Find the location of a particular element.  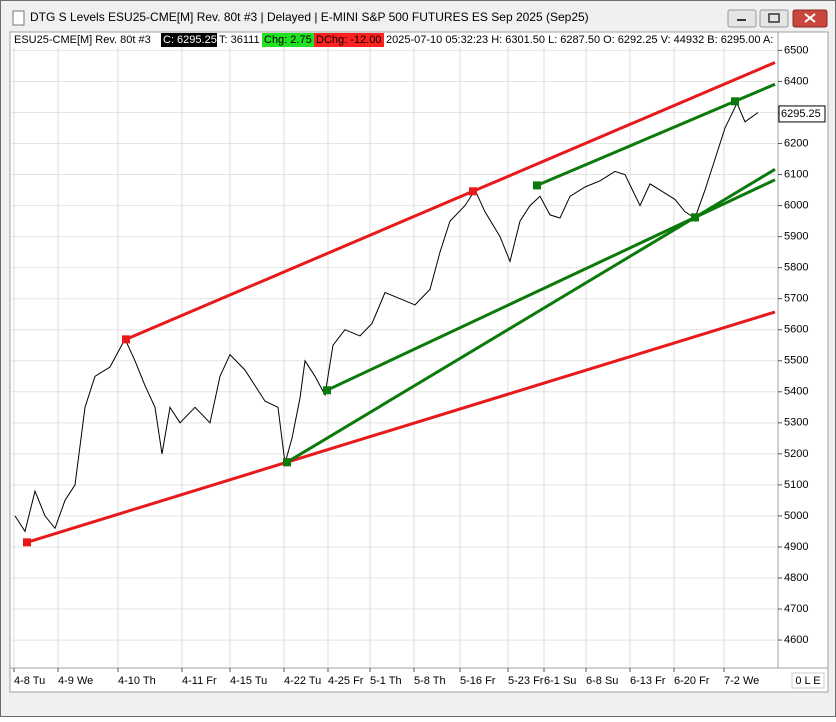

window-icon is located at coordinates (18, 18).